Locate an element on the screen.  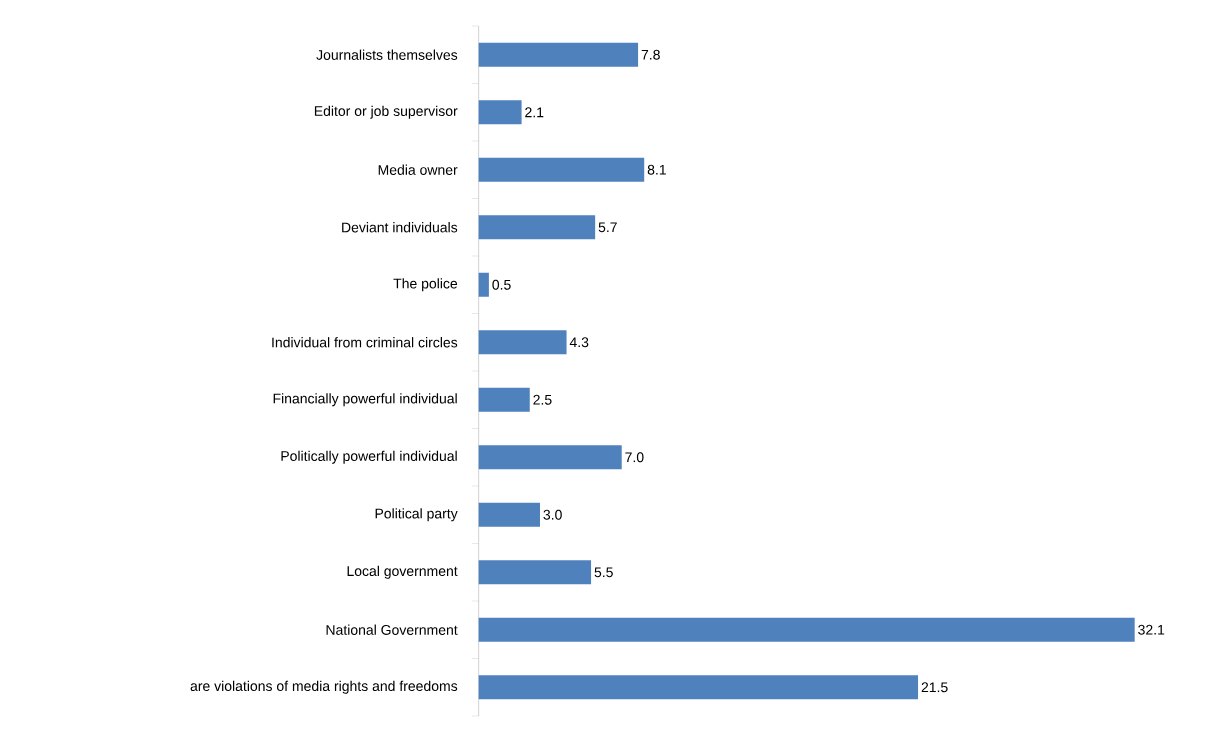
data-label: 0.5 is located at coordinates (501, 284).